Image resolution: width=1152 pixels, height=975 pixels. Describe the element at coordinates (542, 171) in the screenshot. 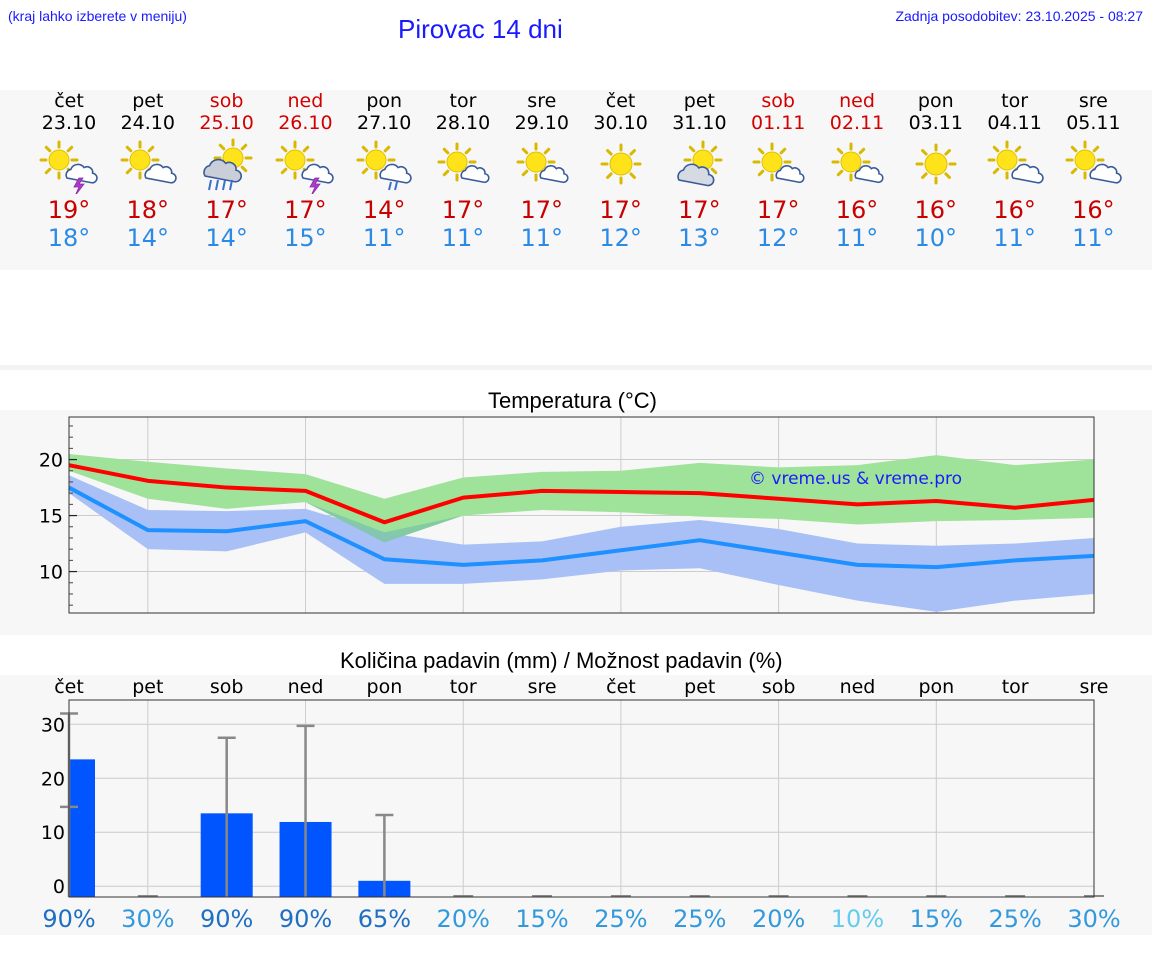

I see `day-column: sre 29.10 17° 11°` at that location.